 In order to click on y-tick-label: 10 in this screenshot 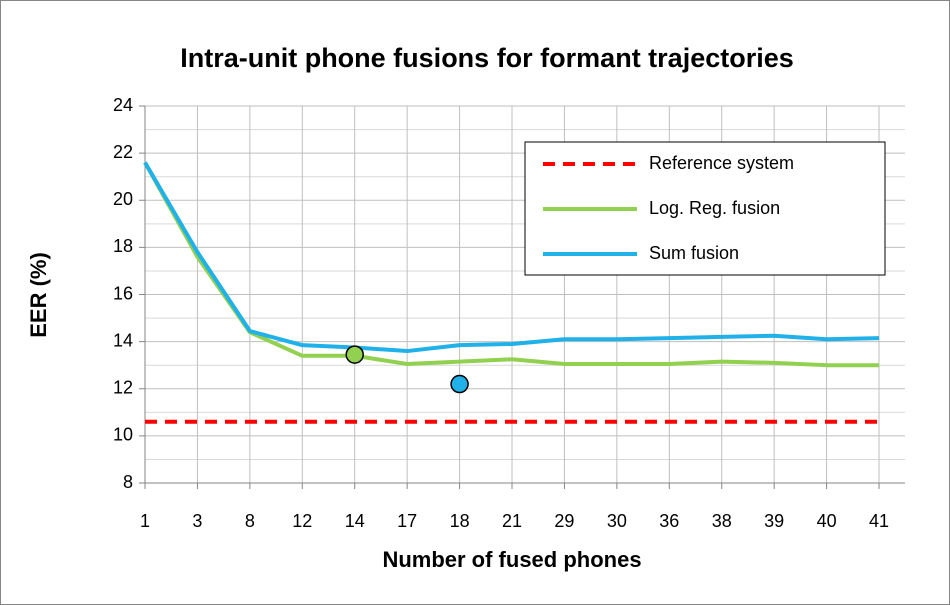, I will do `click(123, 435)`.